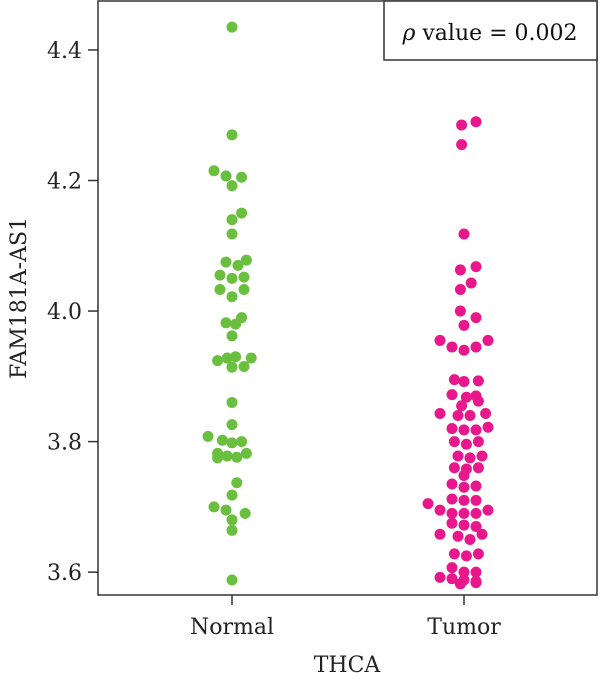 The width and height of the screenshot is (600, 686). I want to click on annotation-symbol: ρ, so click(408, 33).